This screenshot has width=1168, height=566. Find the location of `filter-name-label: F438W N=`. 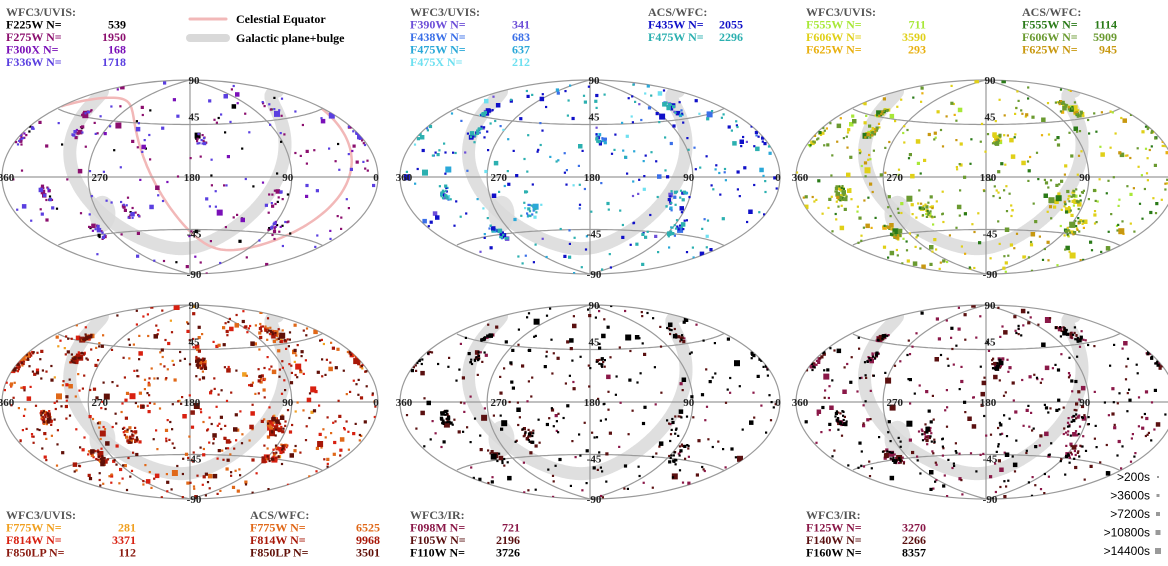

filter-name-label: F438W N= is located at coordinates (438, 37).